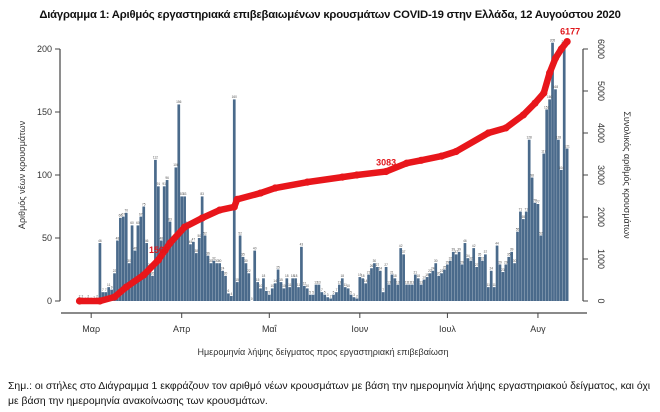 This screenshot has height=412, width=660. What do you see at coordinates (524, 217) in the screenshot?
I see `bar-data-label: 65` at bounding box center [524, 217].